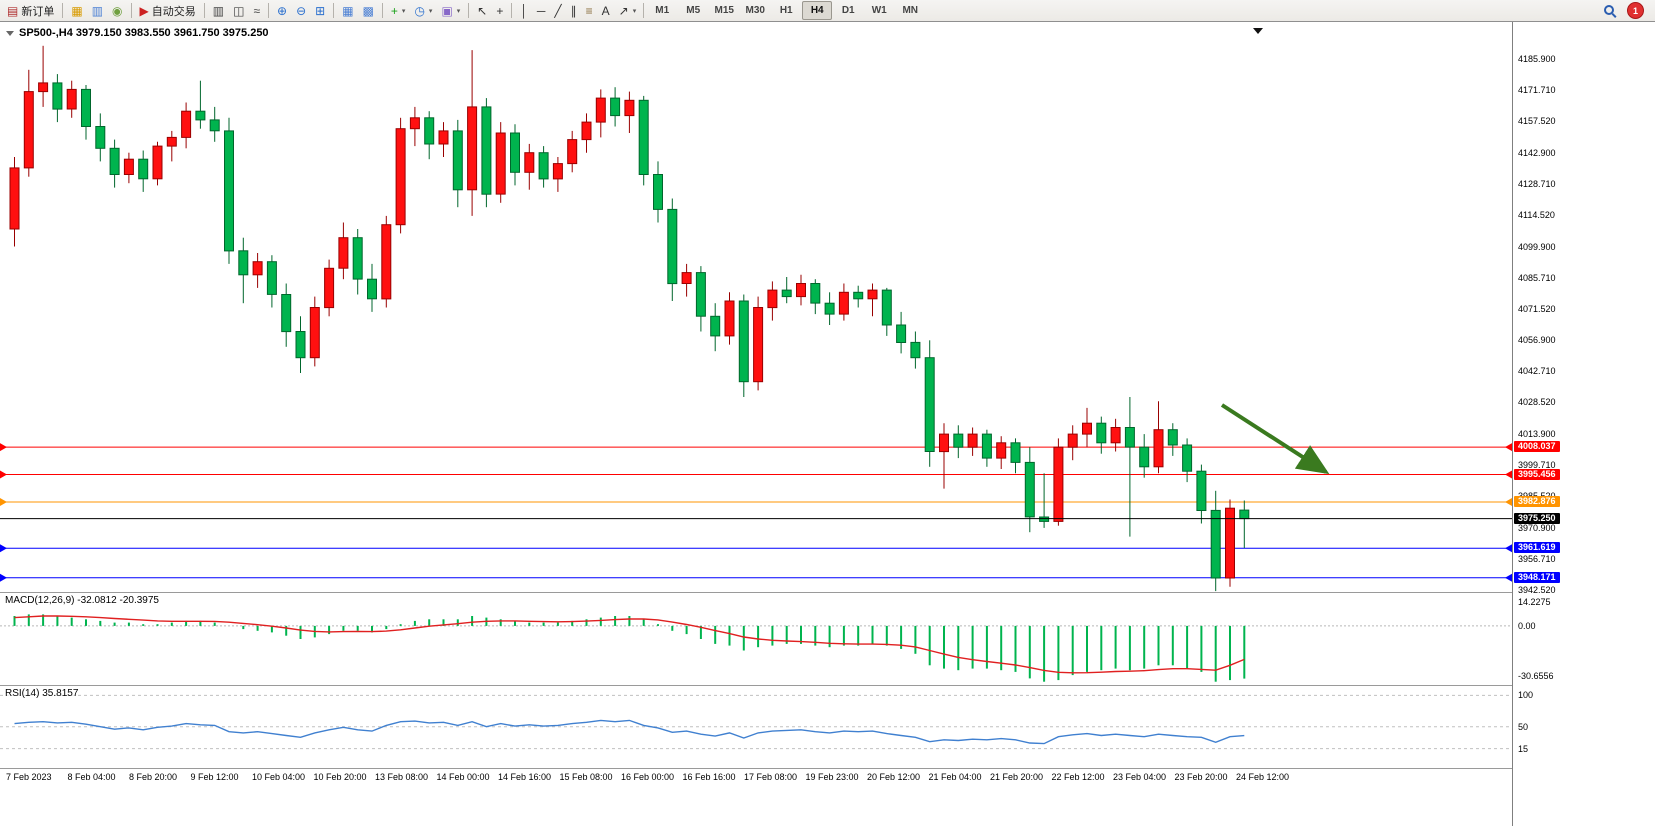 Image resolution: width=1655 pixels, height=826 pixels. What do you see at coordinates (144, 10) in the screenshot?
I see `autotrading-icon: ▶` at bounding box center [144, 10].